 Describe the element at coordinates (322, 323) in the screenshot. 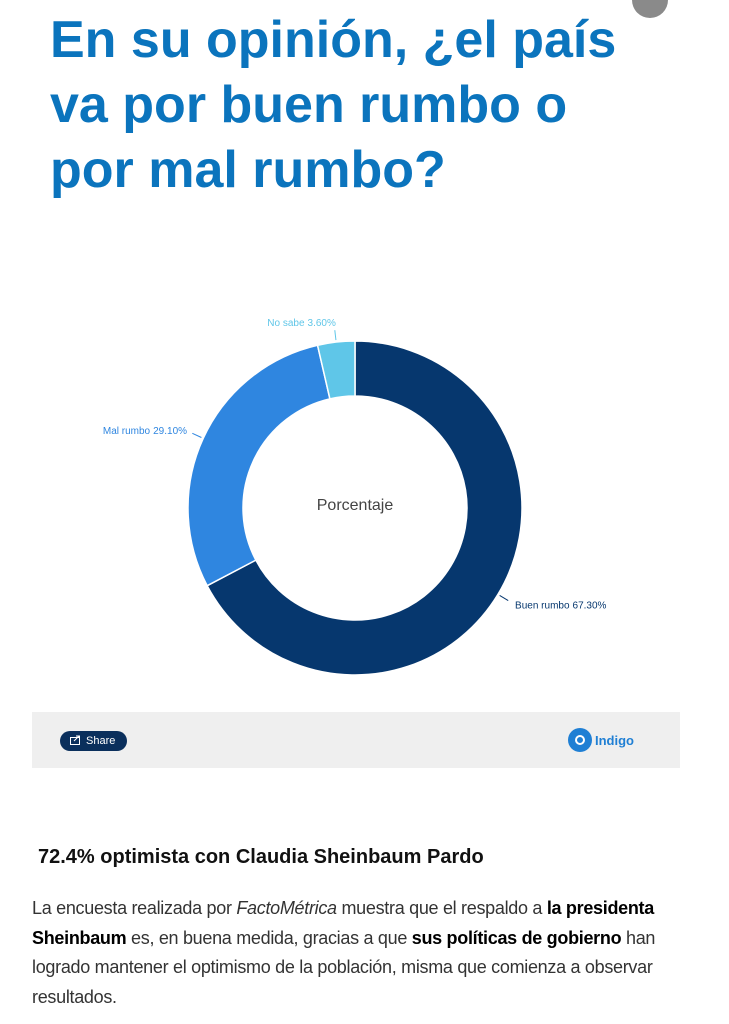

I see `slice-value: 3.60%` at that location.